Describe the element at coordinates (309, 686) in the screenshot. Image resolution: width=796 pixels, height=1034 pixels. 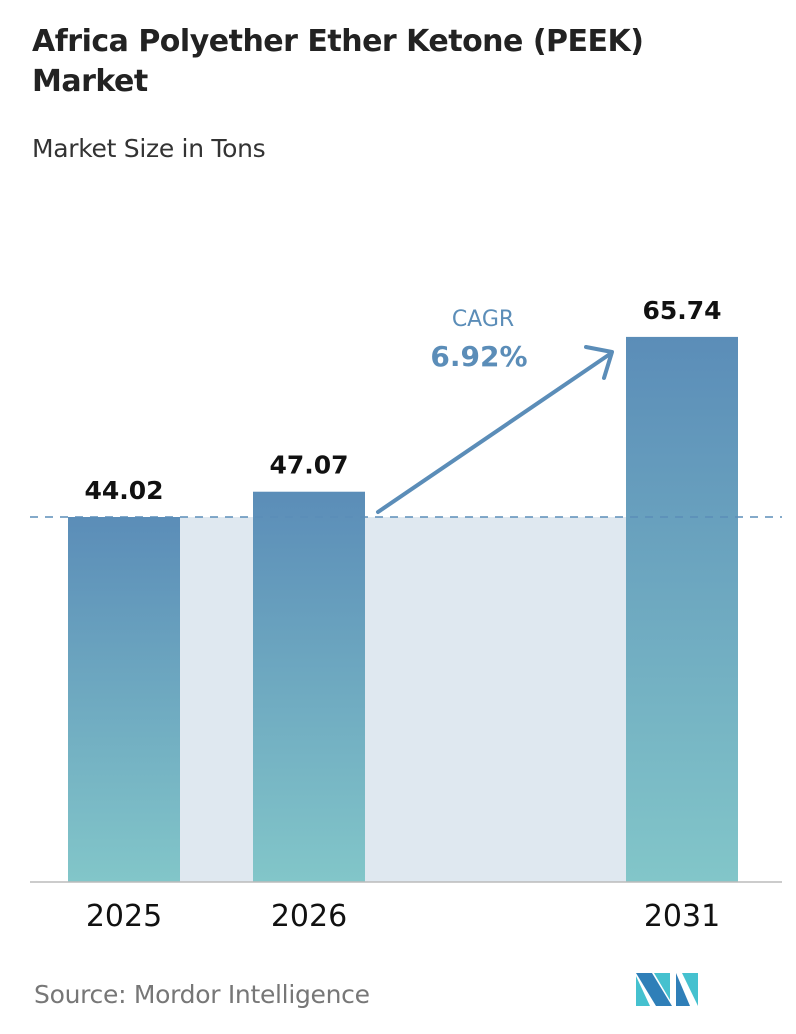
I see `bar-2026` at that location.